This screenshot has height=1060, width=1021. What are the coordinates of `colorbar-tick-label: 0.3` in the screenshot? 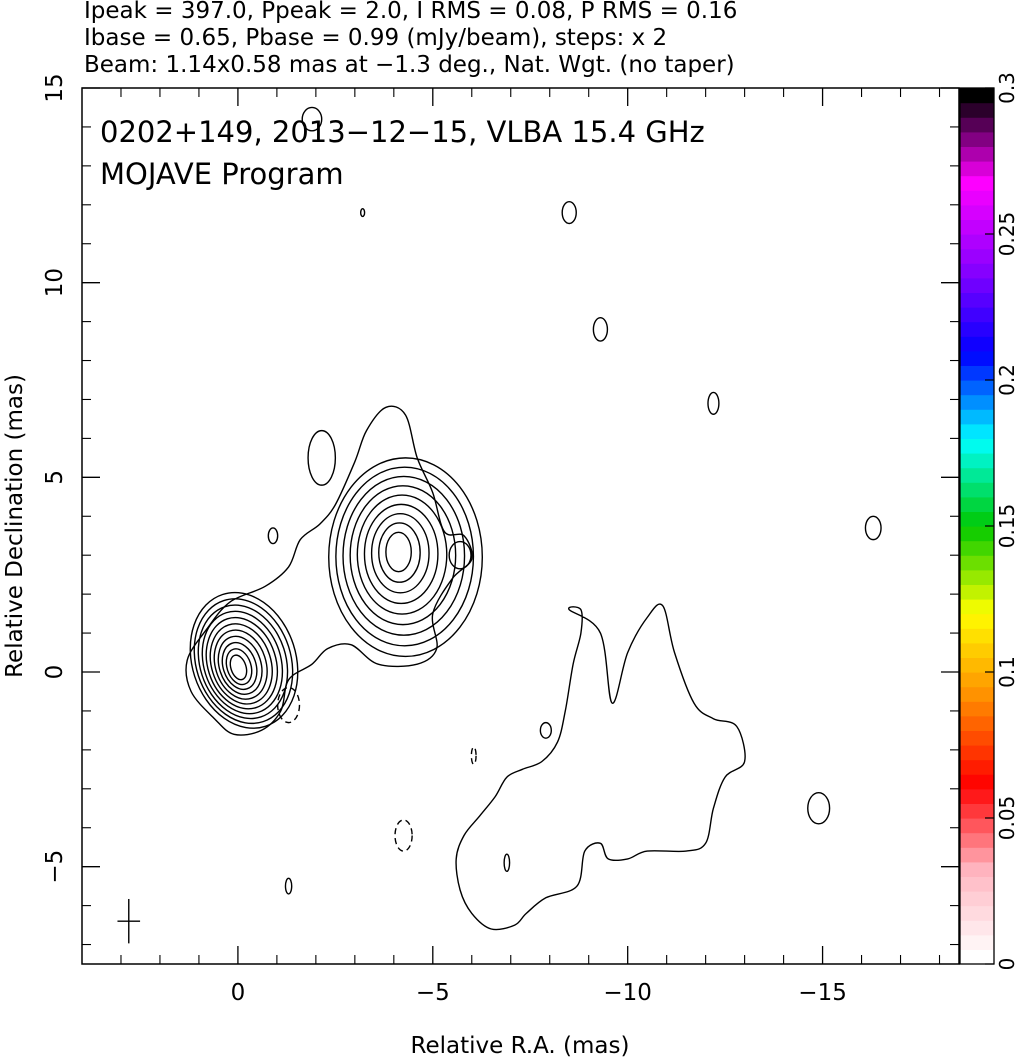 It's located at (1007, 88).